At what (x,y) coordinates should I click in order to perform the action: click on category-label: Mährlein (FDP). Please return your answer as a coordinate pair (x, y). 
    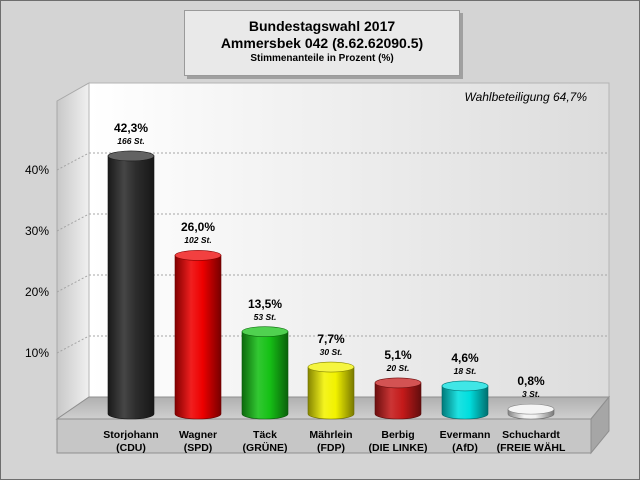
    Looking at the image, I should click on (331, 442).